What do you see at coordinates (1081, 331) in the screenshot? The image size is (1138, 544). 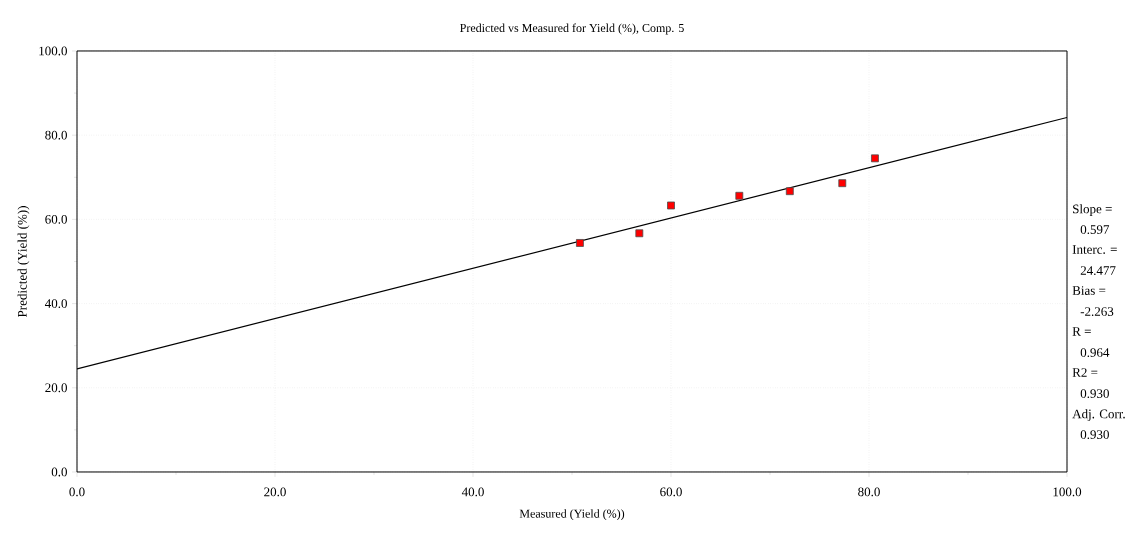 I see `text: R =` at bounding box center [1081, 331].